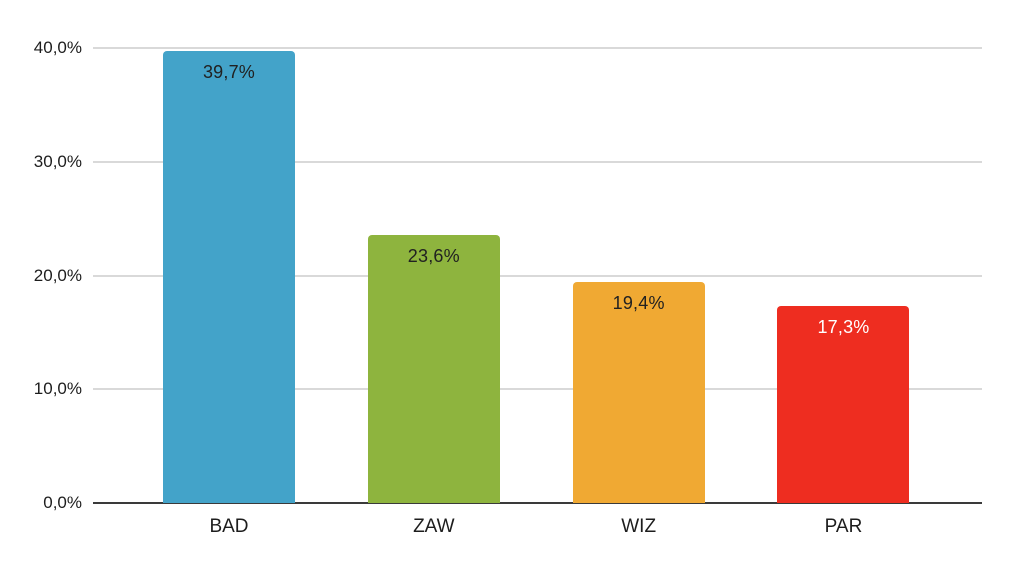 The image size is (1024, 572). Describe the element at coordinates (57, 389) in the screenshot. I see `y-axis-tick-label: 10,0%` at that location.